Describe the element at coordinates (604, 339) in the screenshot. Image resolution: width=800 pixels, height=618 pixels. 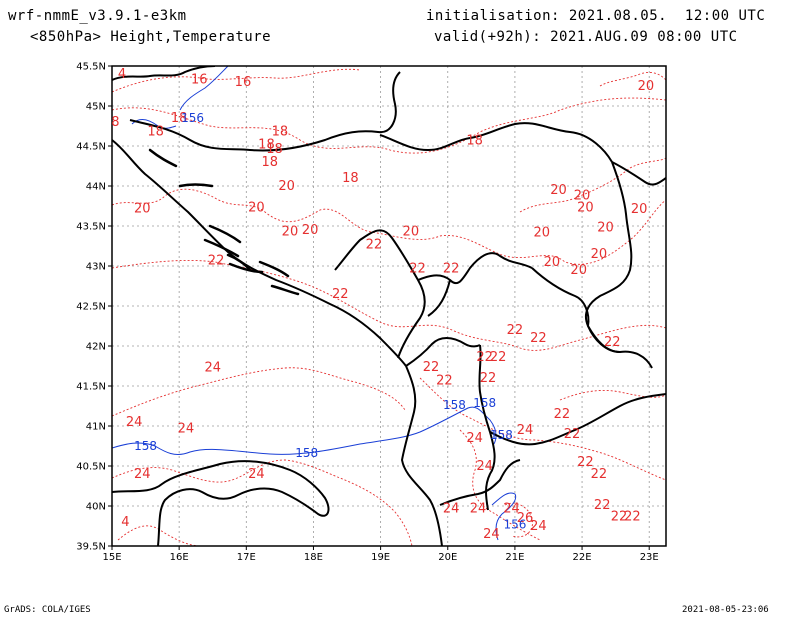
I see `macedonia-east-border` at that location.